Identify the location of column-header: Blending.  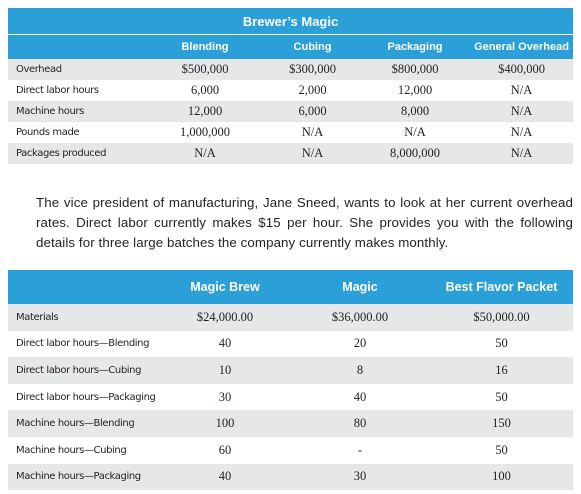
(205, 46).